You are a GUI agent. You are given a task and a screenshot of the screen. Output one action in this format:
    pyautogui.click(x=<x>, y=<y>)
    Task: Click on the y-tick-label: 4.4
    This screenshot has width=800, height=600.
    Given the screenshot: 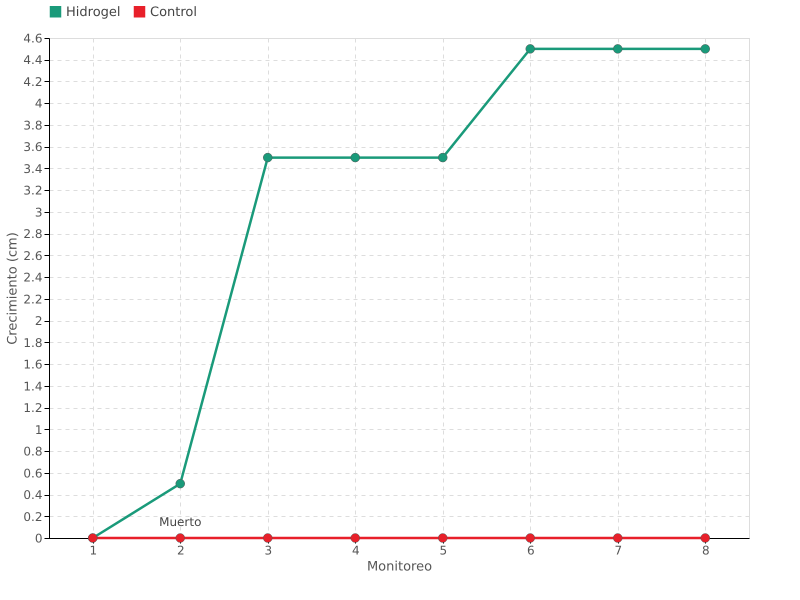 What is the action you would take?
    pyautogui.click(x=32, y=60)
    